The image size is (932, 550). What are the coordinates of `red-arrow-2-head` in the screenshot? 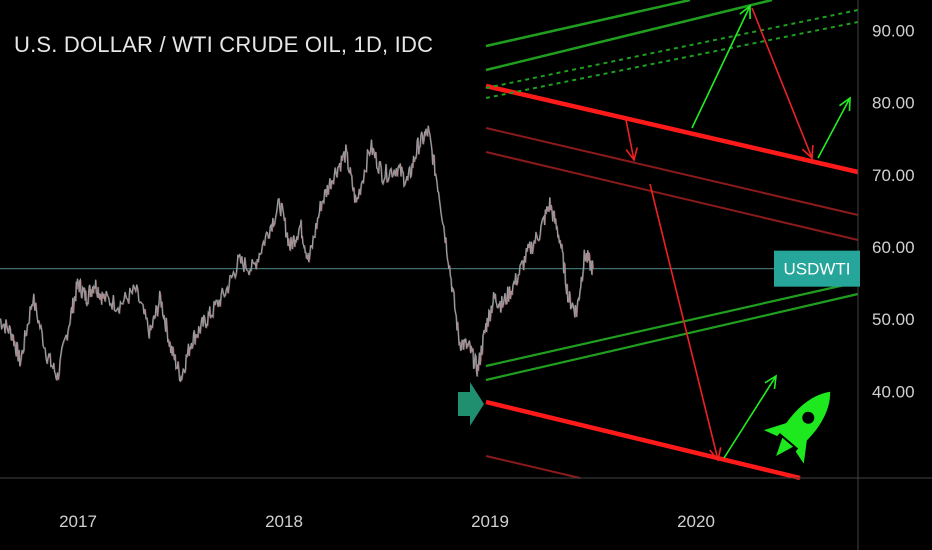 It's located at (632, 154).